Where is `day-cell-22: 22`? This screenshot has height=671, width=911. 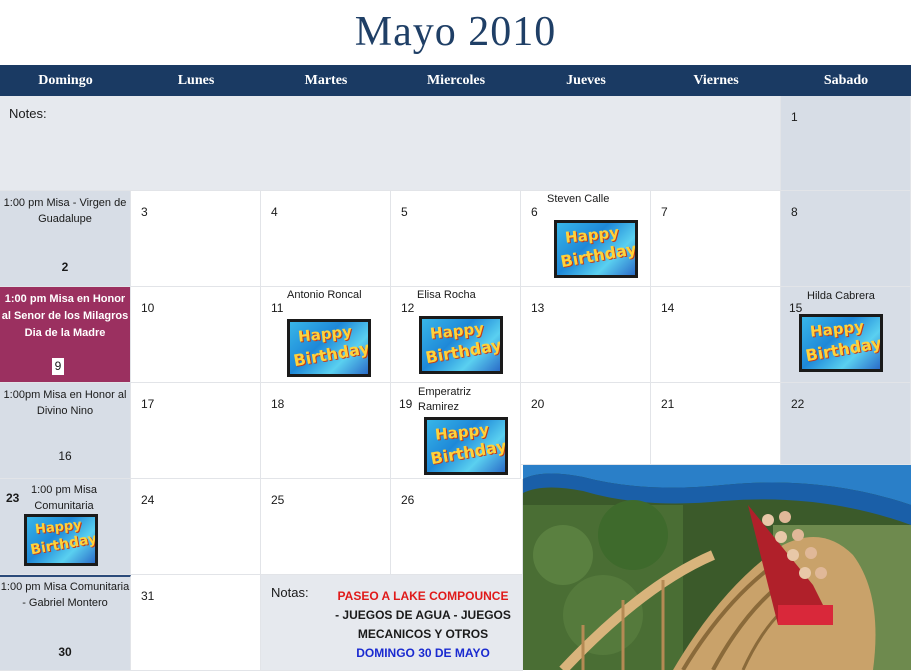 day-cell-22: 22 is located at coordinates (846, 424).